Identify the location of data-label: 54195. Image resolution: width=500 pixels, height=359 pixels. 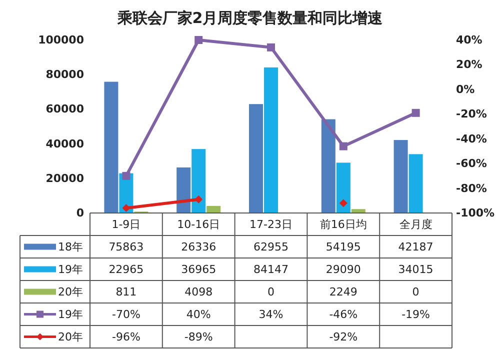
(343, 247).